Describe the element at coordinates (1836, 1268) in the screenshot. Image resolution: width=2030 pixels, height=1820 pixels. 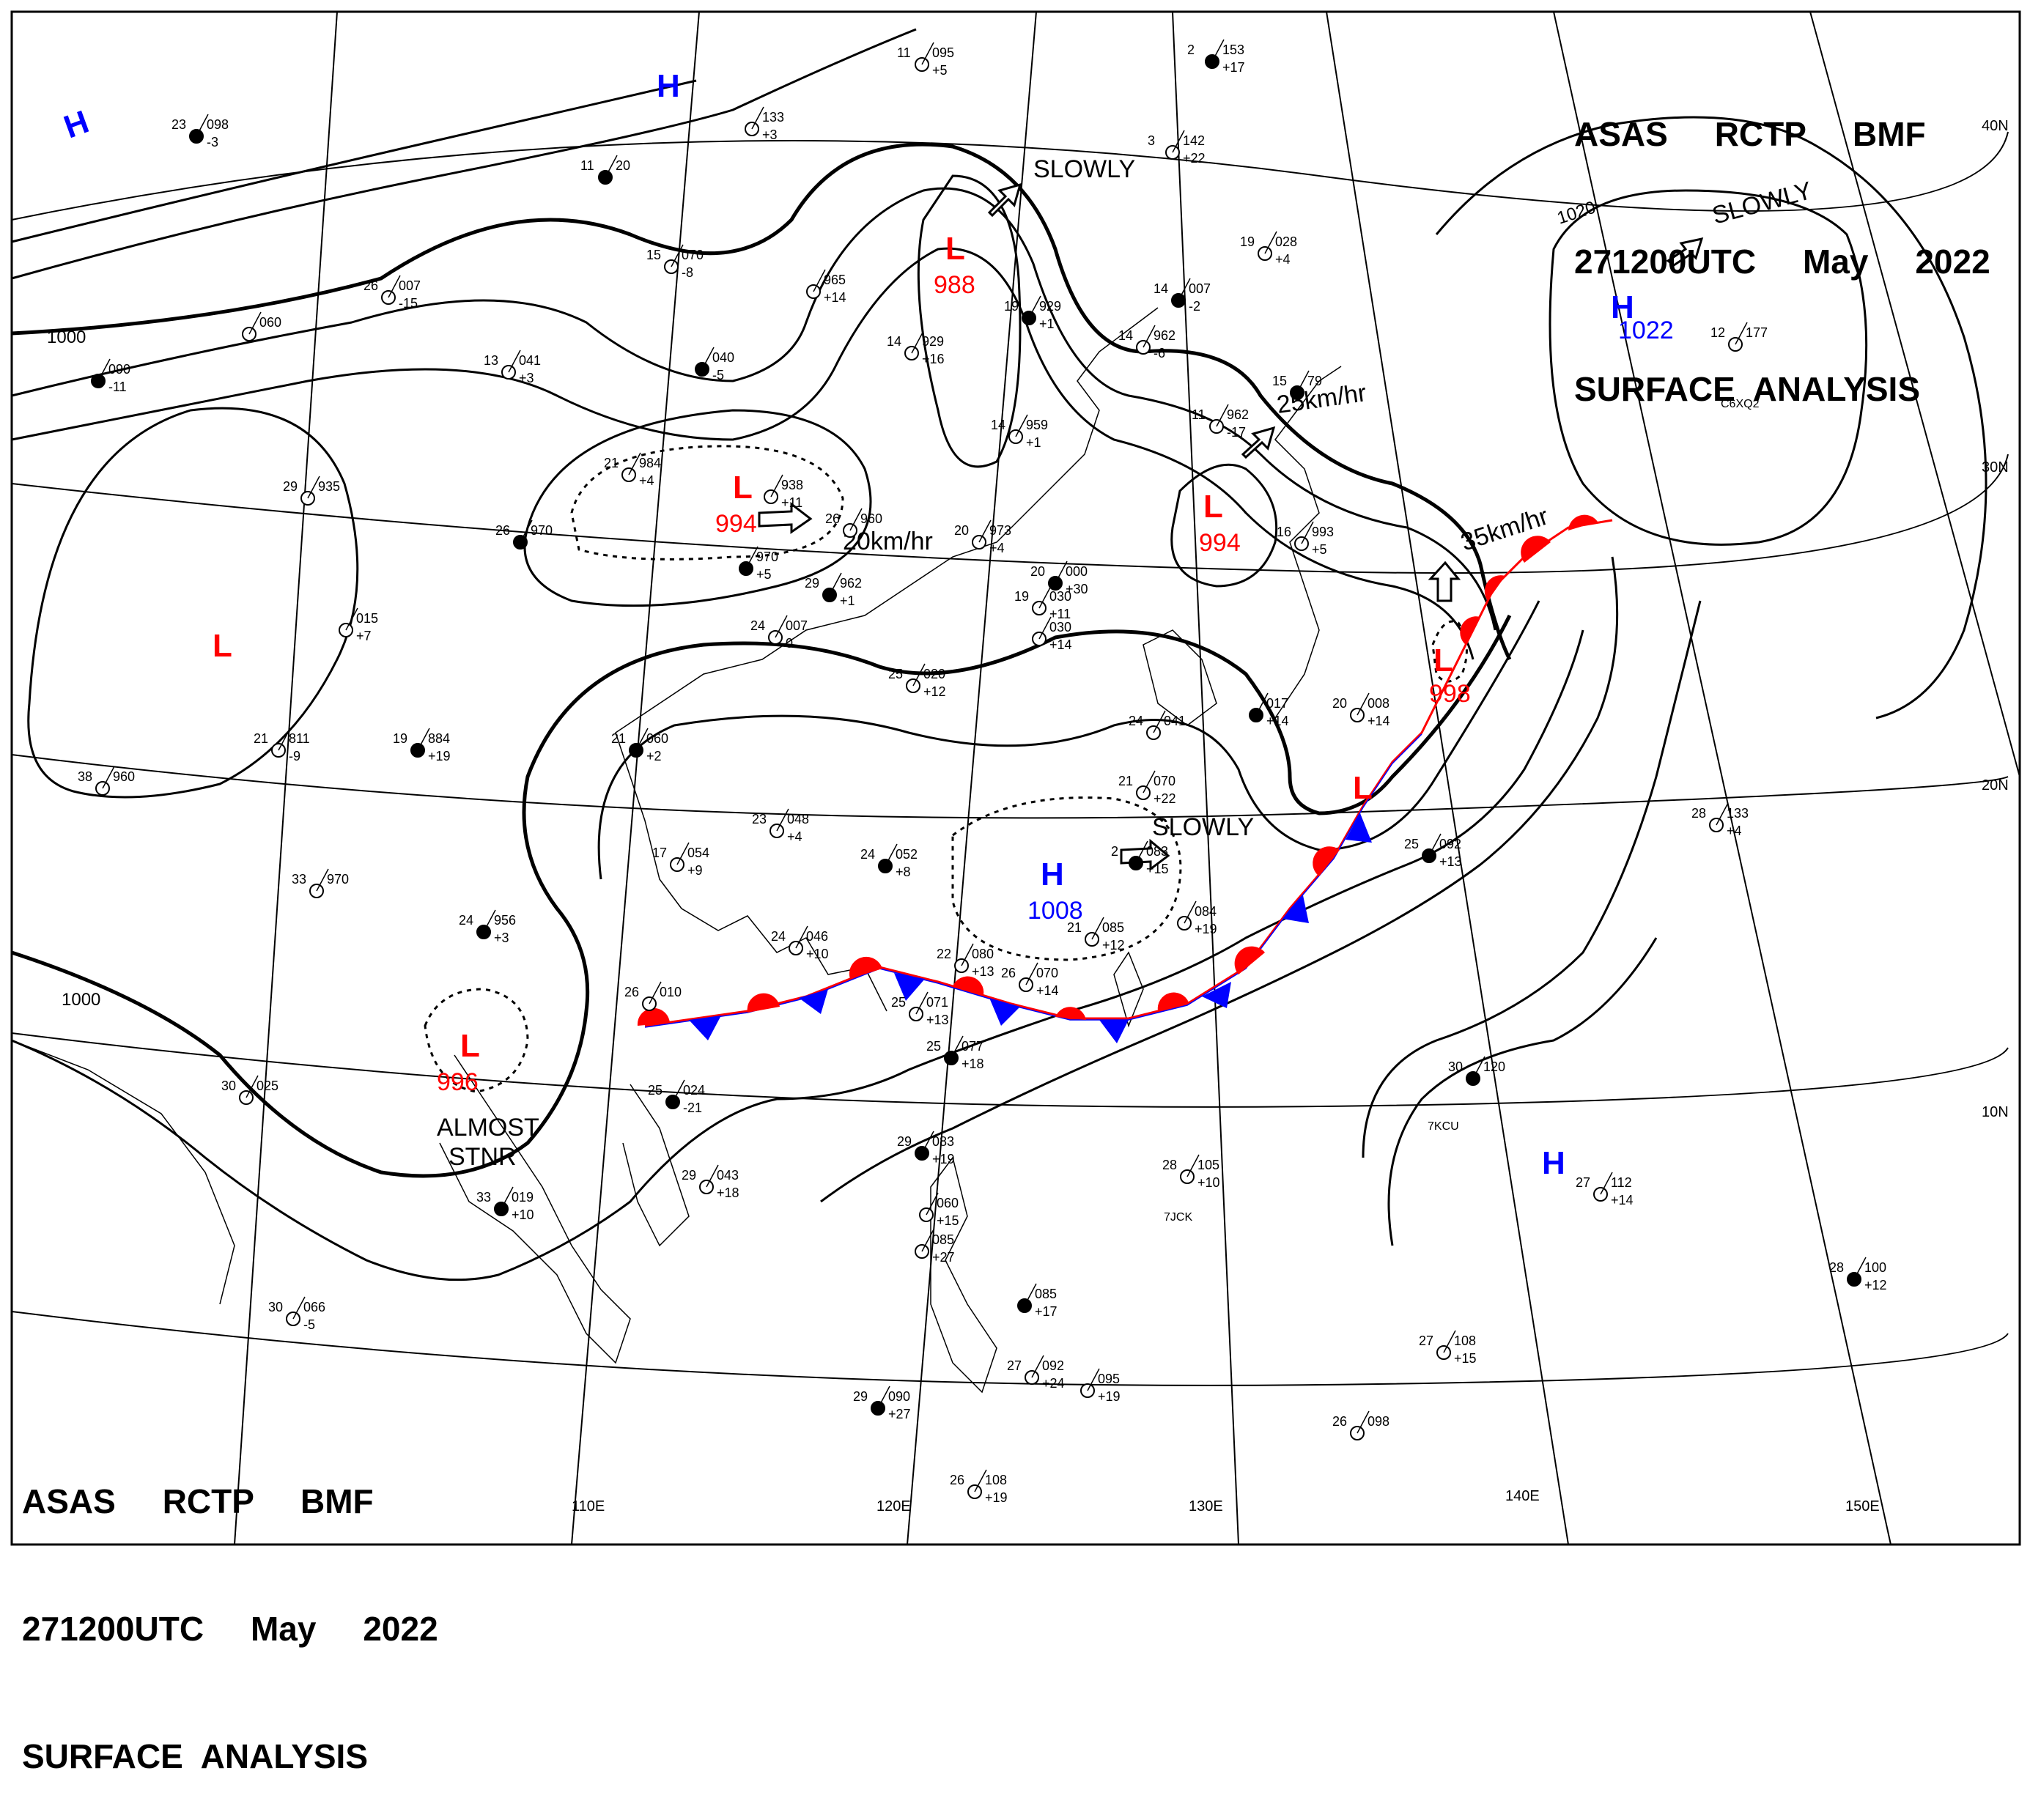
I see `station-temperature: 28` at that location.